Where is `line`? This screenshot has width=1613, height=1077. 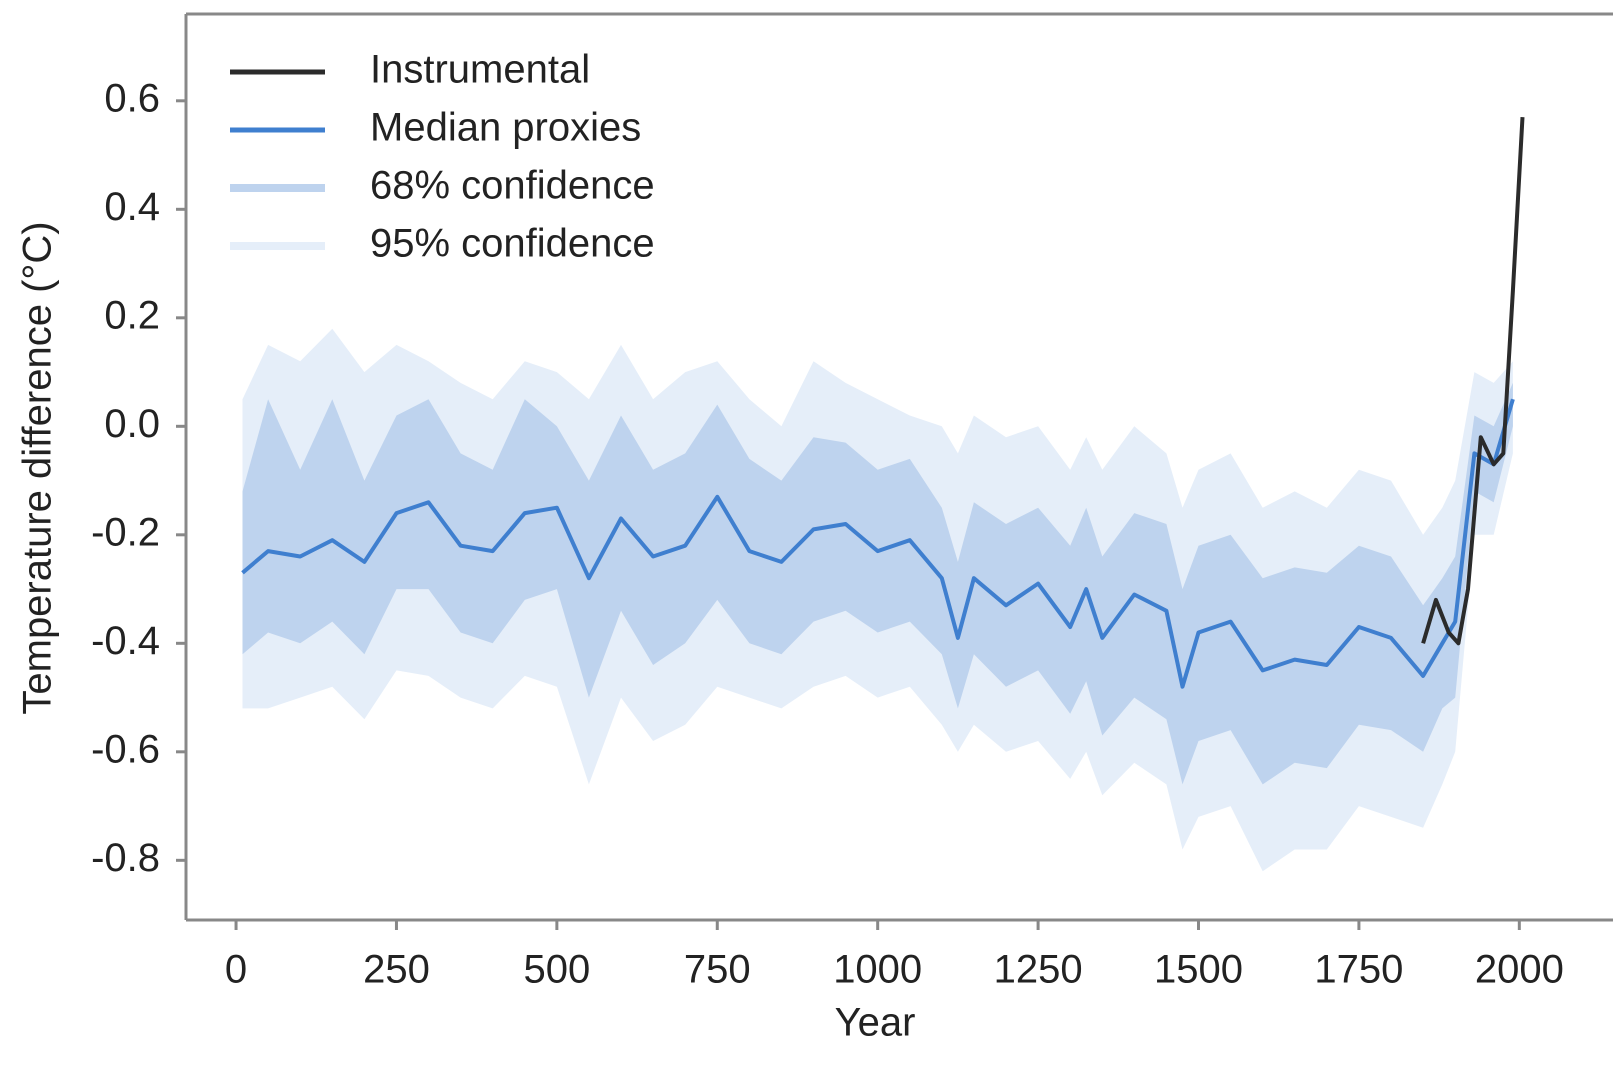 line is located at coordinates (1473, 381).